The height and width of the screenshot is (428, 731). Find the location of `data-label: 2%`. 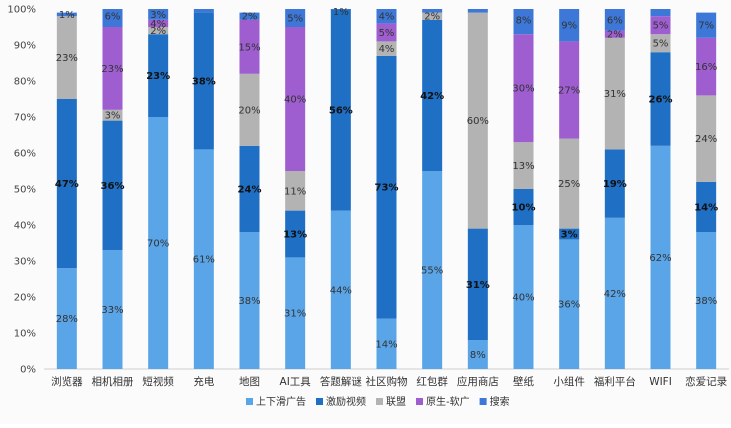

data-label: 2% is located at coordinates (158, 31).